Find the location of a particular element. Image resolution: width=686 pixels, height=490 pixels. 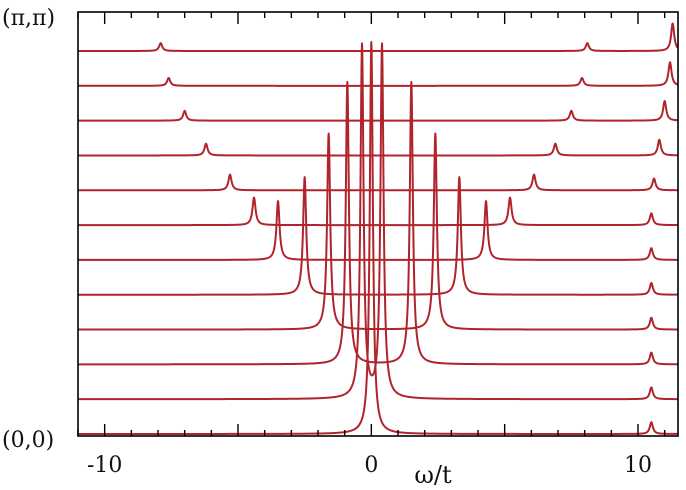

x-axis-tick-labels: -10 0 10 is located at coordinates (369, 465).